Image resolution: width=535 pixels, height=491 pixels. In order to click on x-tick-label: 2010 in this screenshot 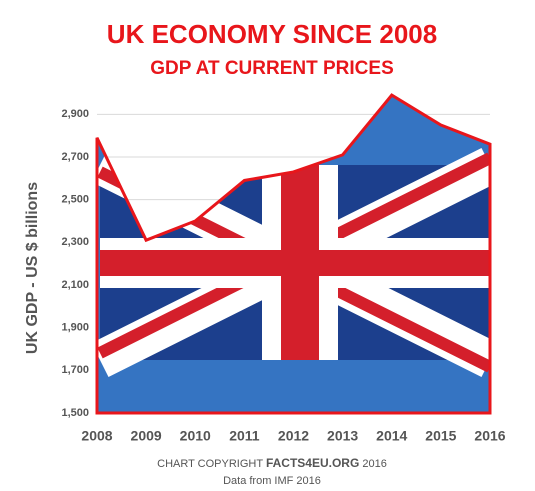, I will do `click(195, 436)`.